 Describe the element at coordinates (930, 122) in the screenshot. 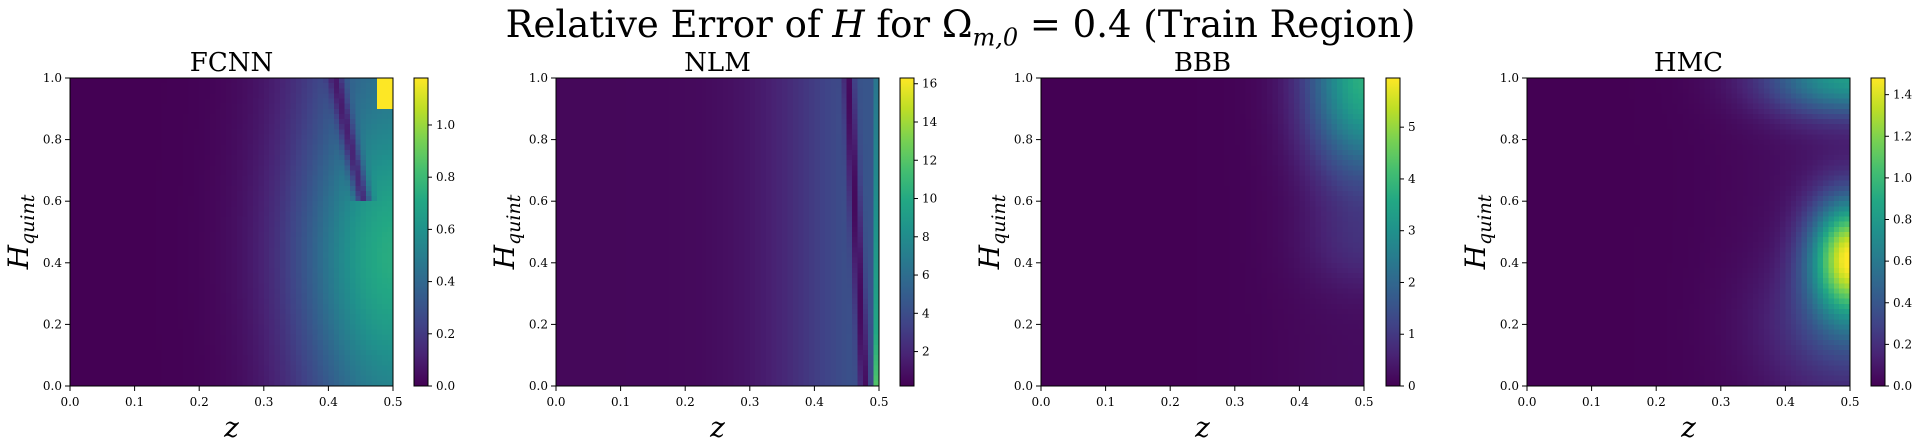

I see `colorbar-tick-label: 14` at that location.